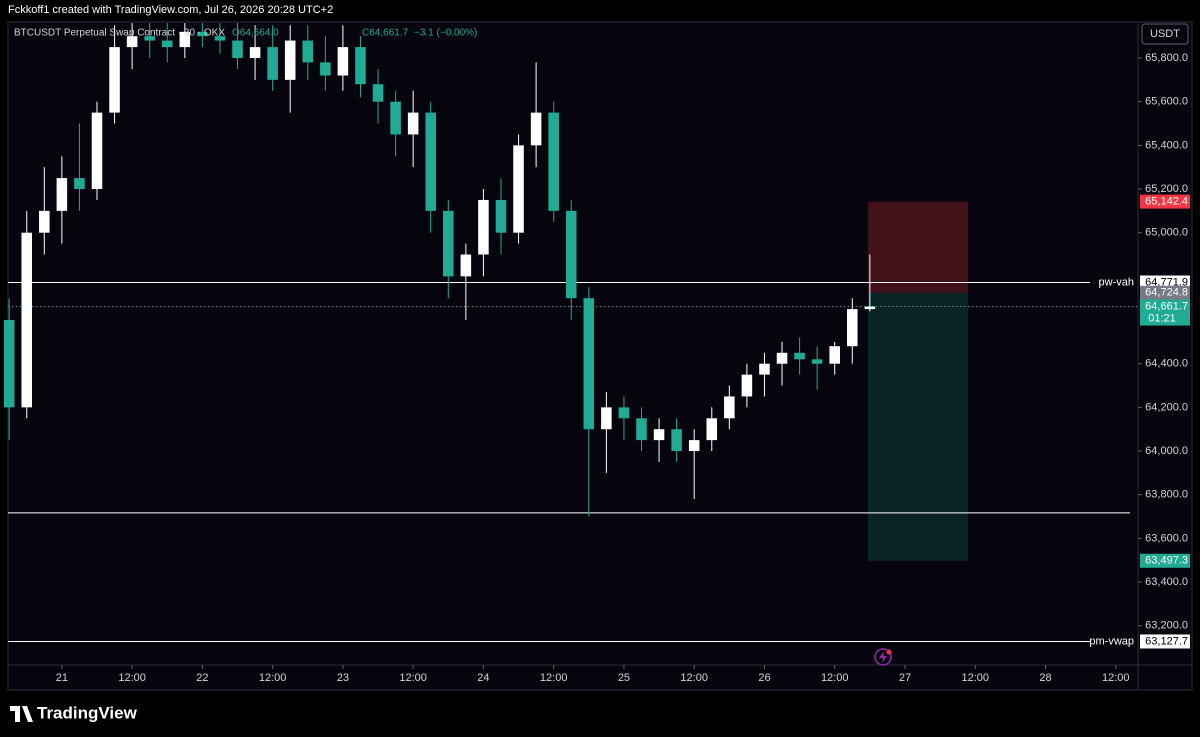 The width and height of the screenshot is (1200, 737). I want to click on legend-value: −3.1 (−0.00%), so click(445, 33).